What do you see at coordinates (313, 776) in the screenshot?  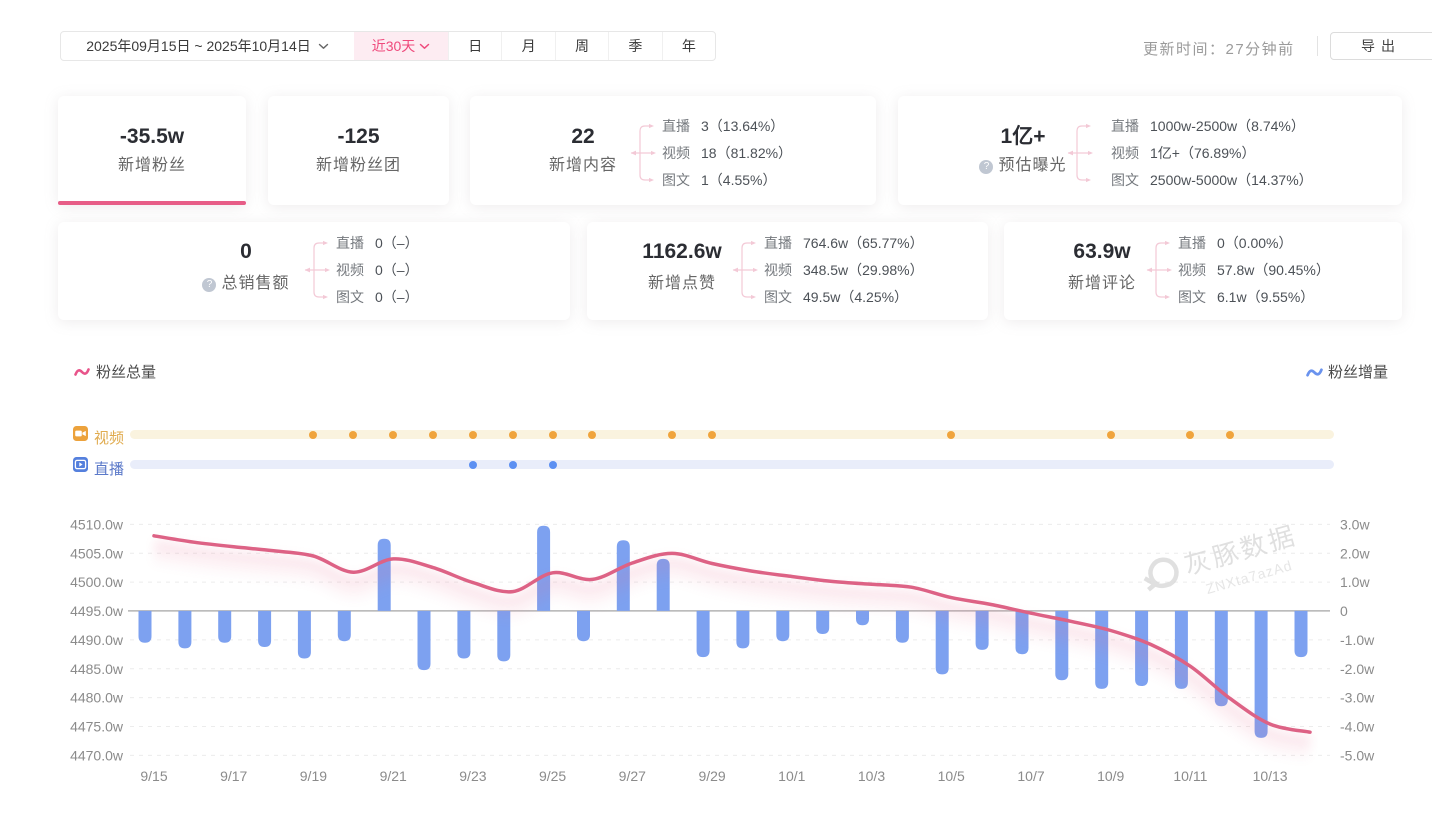 I see `svg-text: 9/19` at bounding box center [313, 776].